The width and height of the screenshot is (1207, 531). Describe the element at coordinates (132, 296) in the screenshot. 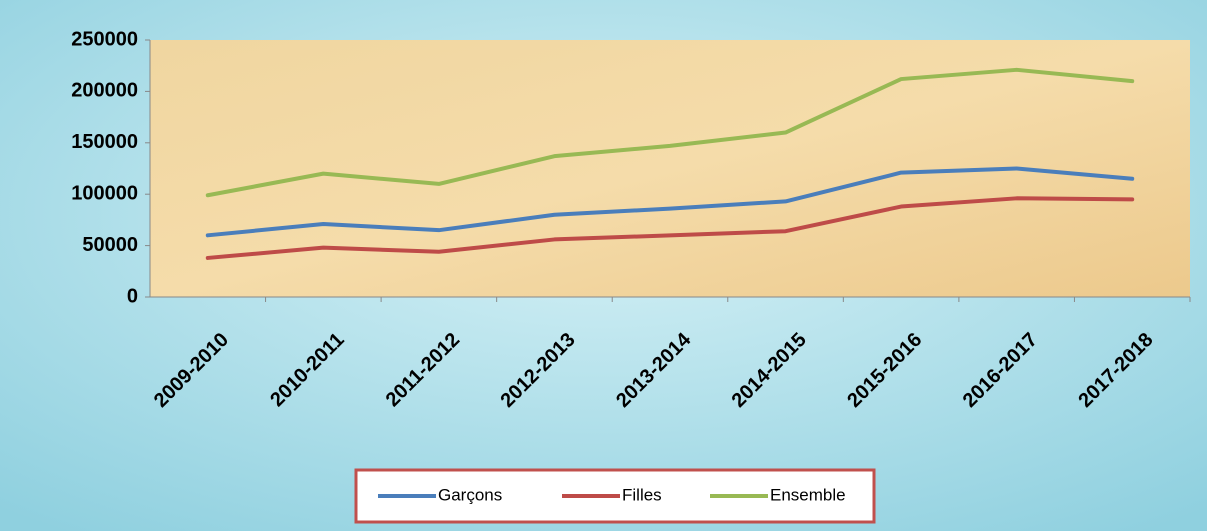

I see `y-tick-label: 0` at that location.